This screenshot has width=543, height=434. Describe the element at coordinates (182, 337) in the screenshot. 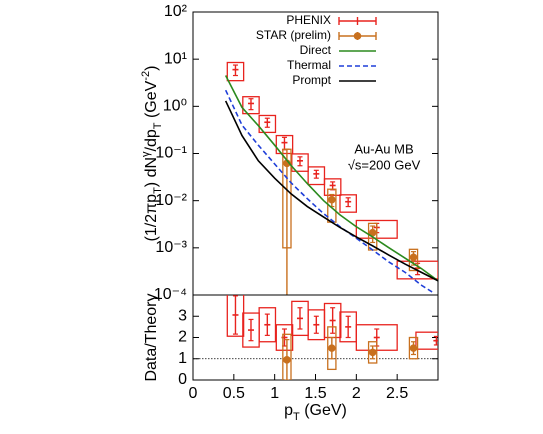

I see `y-tick-label: 2` at that location.